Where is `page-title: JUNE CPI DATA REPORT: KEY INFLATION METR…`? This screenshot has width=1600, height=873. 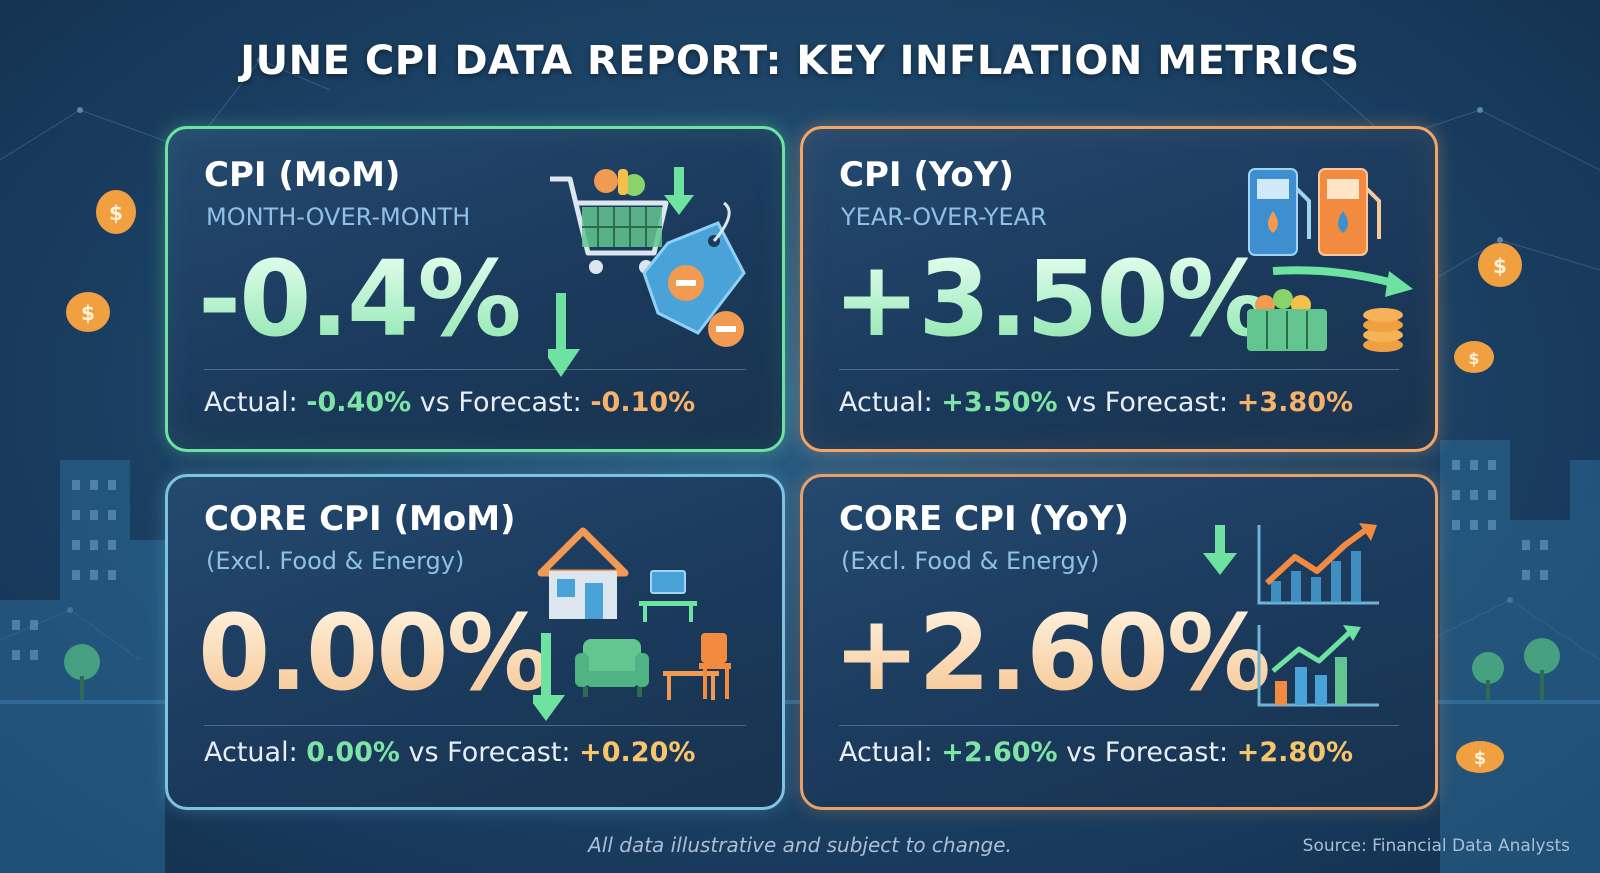
page-title: JUNE CPI DATA REPORT: KEY INFLATION METR… is located at coordinates (800, 61).